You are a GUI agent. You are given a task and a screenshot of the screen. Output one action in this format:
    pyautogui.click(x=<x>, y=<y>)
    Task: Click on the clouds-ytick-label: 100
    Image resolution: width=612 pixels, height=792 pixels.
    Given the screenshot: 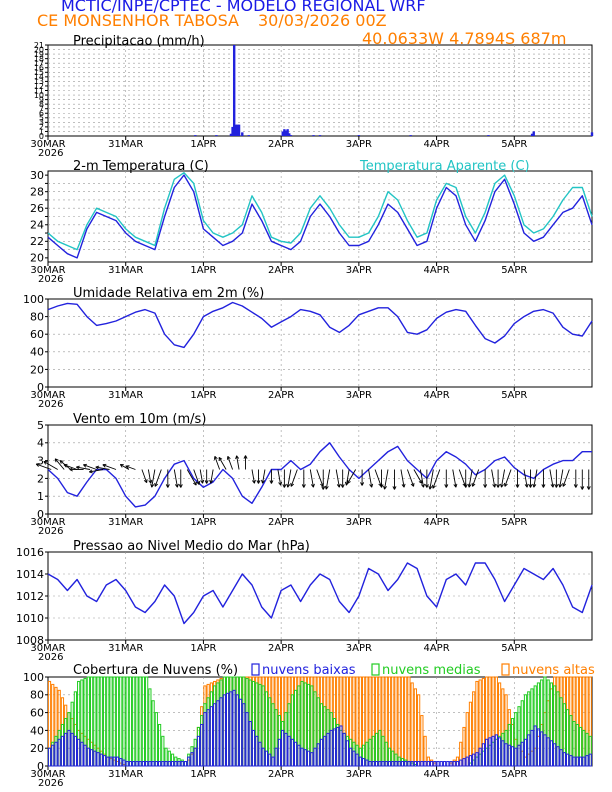 What is the action you would take?
    pyautogui.click(x=33, y=677)
    